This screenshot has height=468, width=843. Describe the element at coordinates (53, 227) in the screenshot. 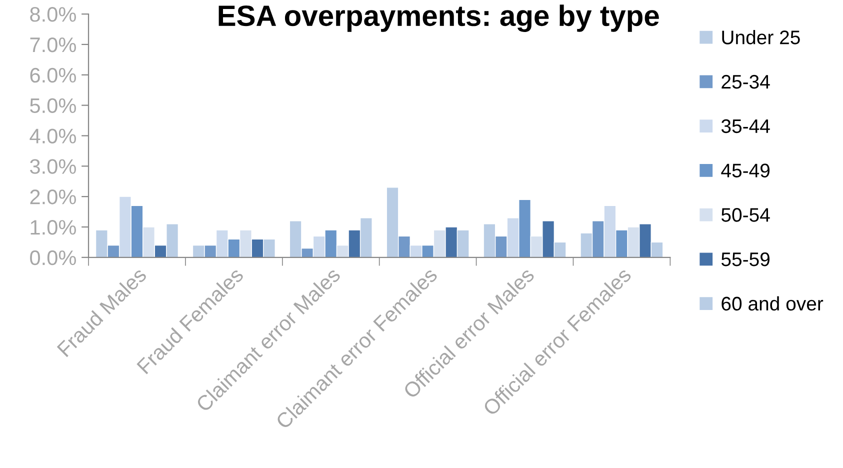

I see `y-tick-label: 1.0%` at that location.